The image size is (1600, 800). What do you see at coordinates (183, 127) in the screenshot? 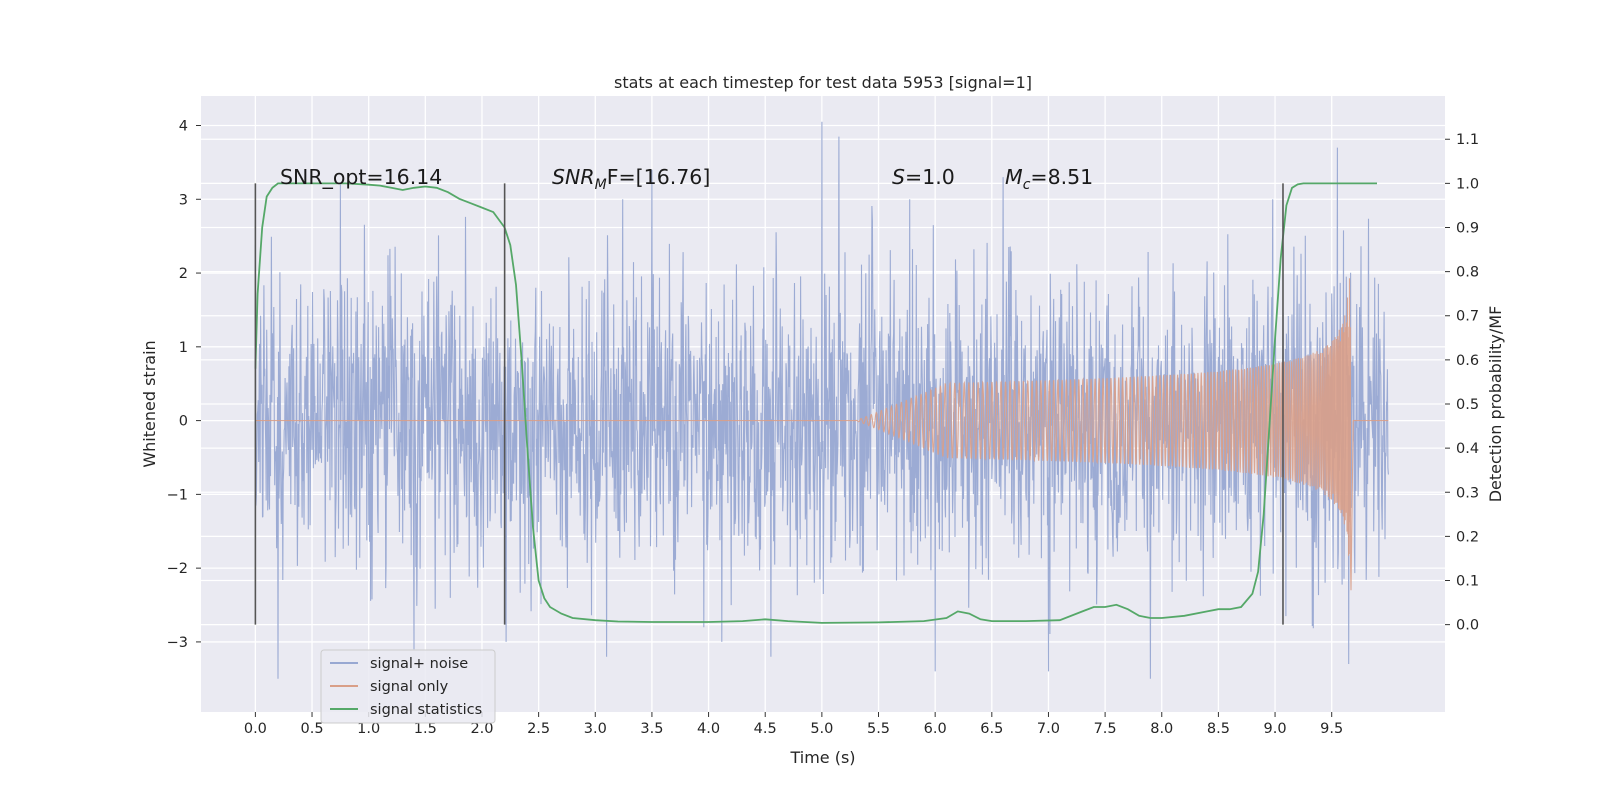
I see `y-tick-label-left: 4` at bounding box center [183, 127].